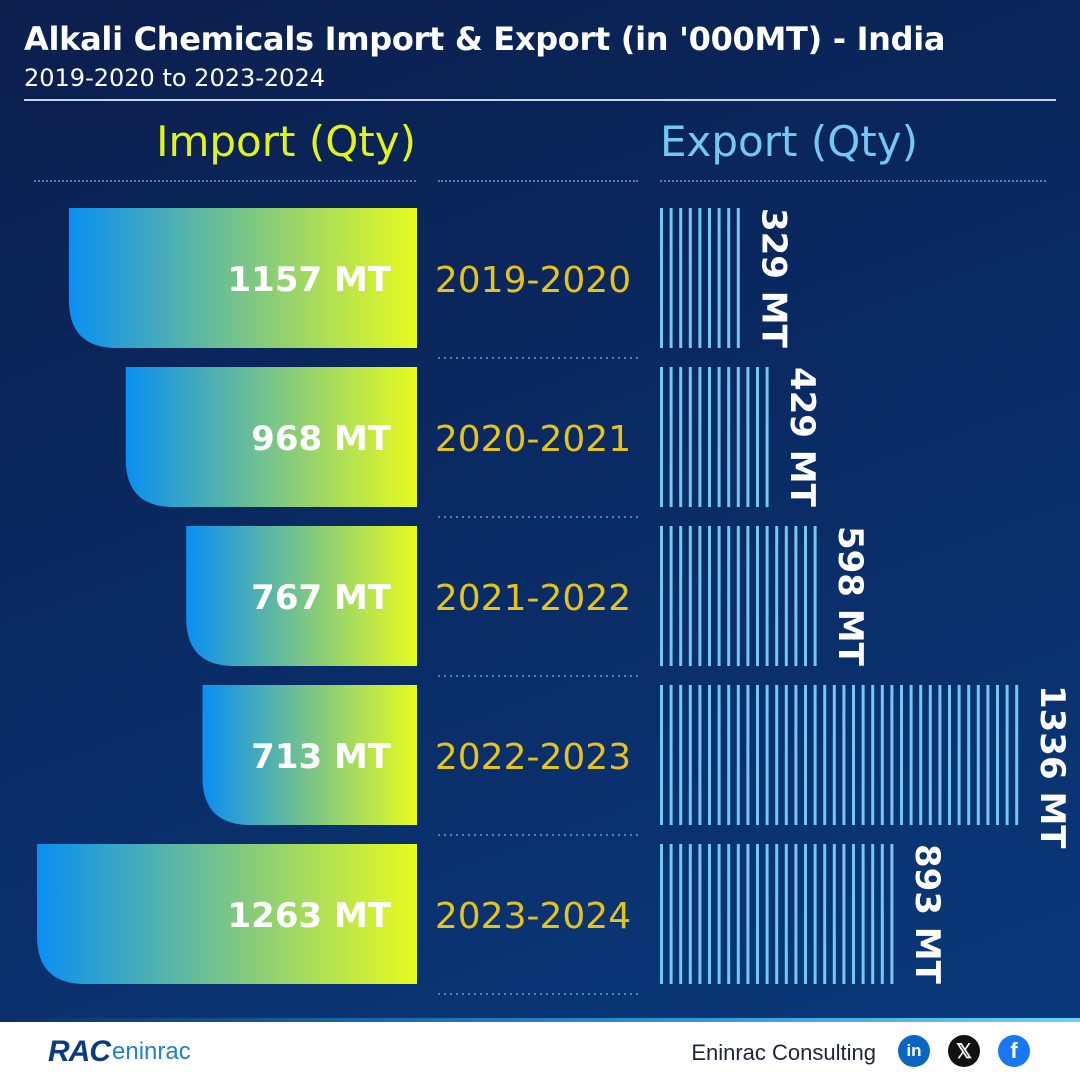 This screenshot has width=1080, height=1080. What do you see at coordinates (321, 598) in the screenshot?
I see `import-value-label: 767 MT` at bounding box center [321, 598].